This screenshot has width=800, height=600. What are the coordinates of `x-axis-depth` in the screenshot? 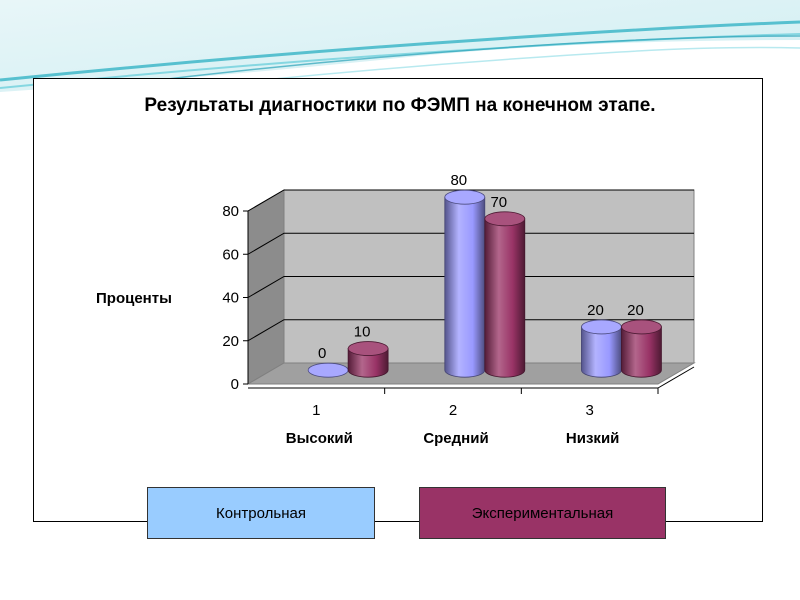 It's located at (676, 377).